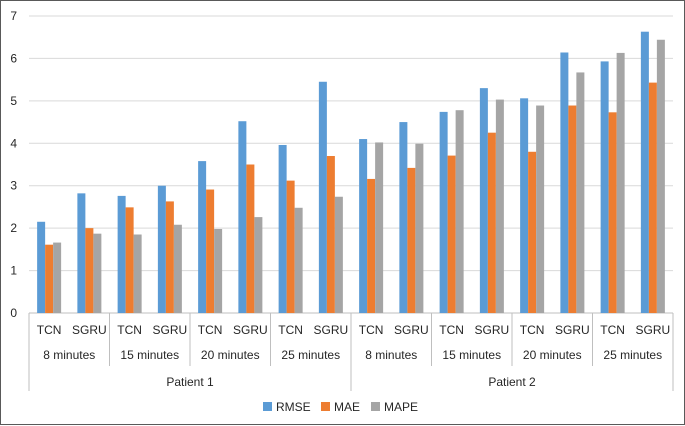 This screenshot has width=685, height=426. I want to click on y-tick-label: 3, so click(13, 186).